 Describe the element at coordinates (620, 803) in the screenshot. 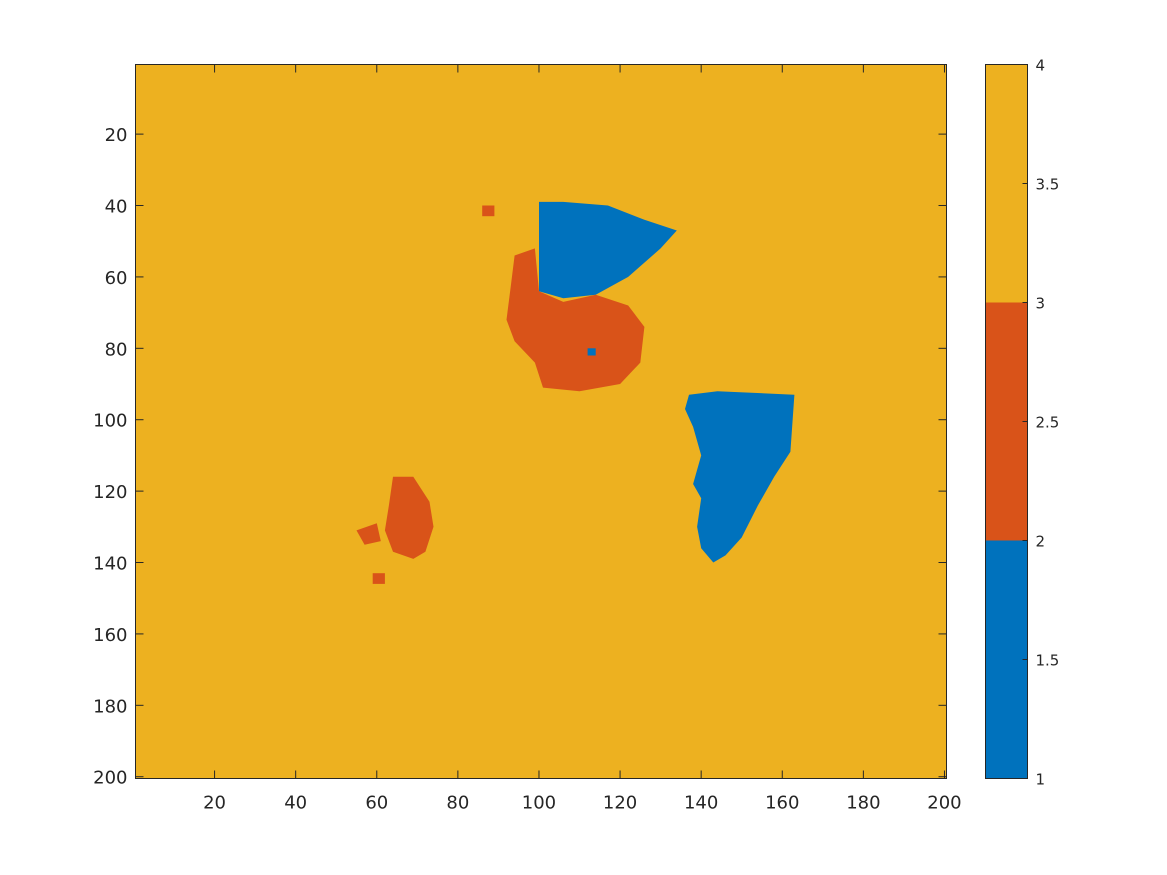

I see `x-tick-label: 120` at that location.